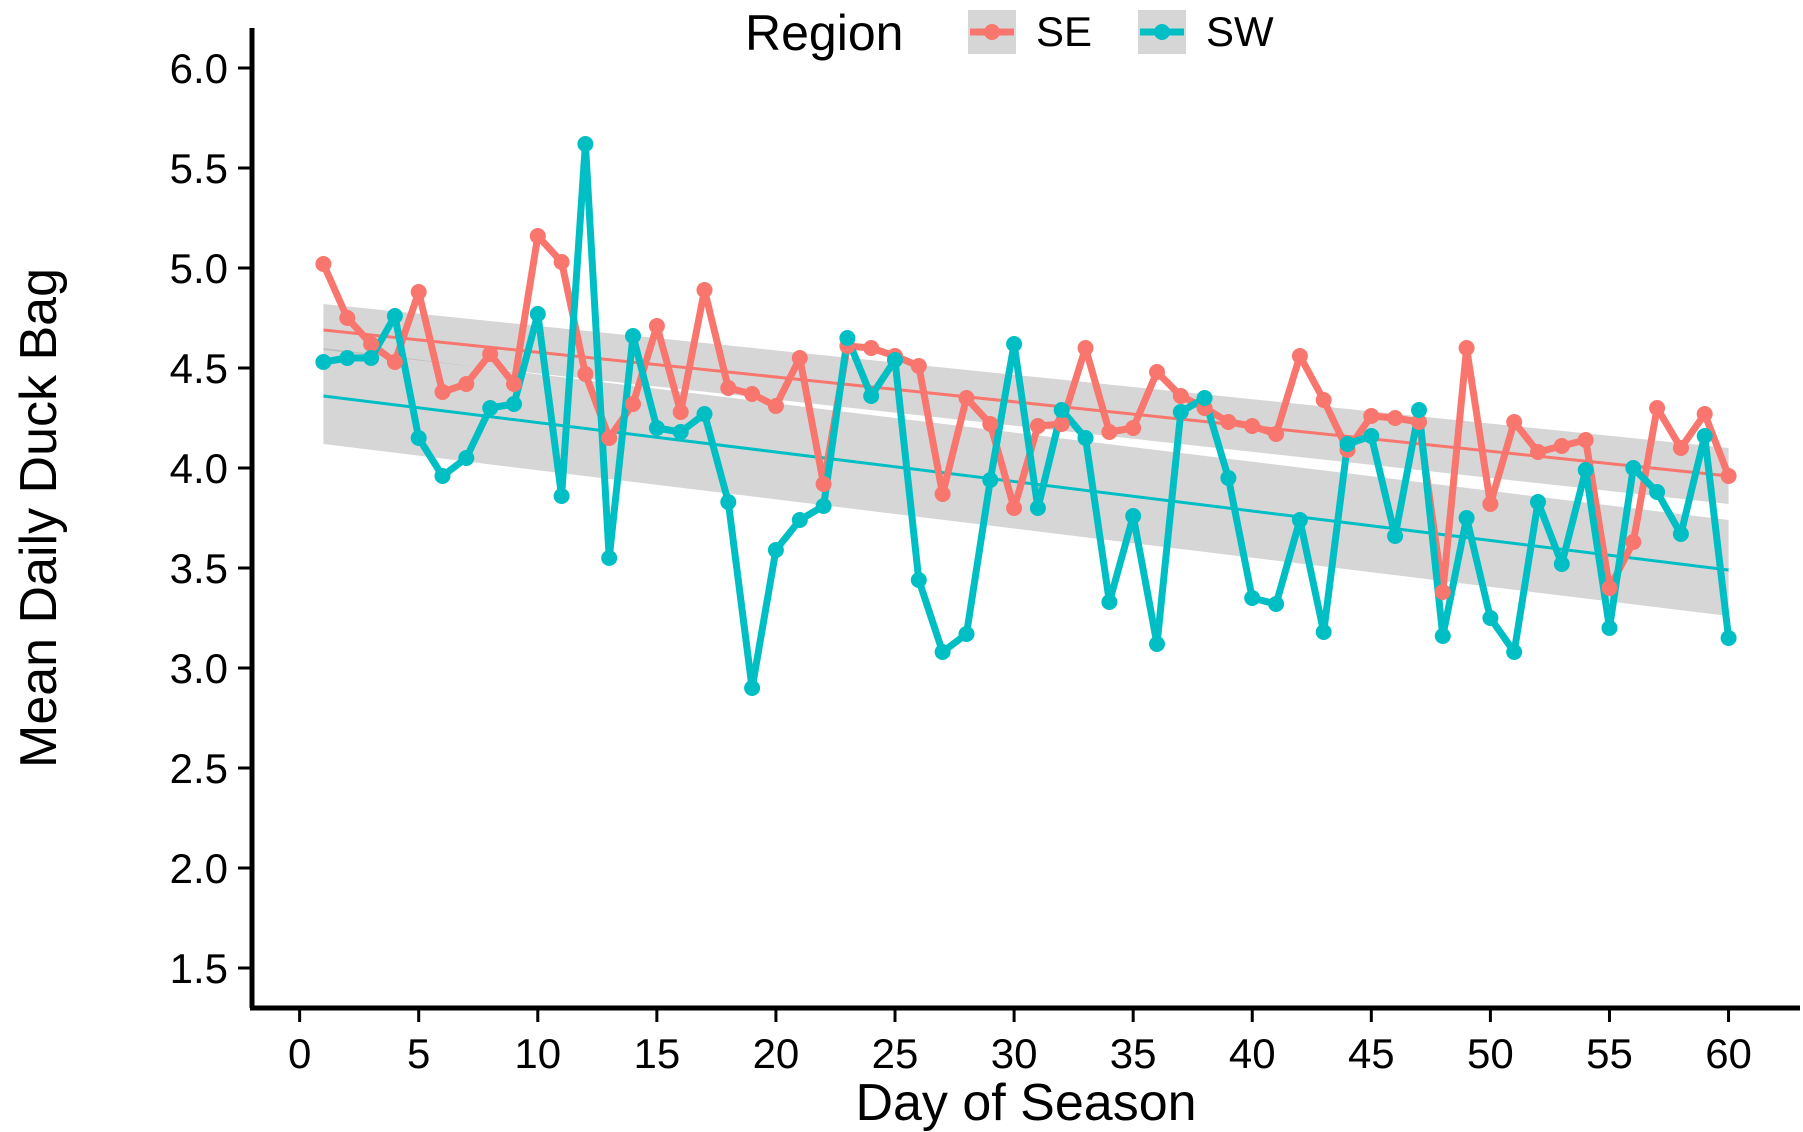 The width and height of the screenshot is (1803, 1132). I want to click on x-tick-label: 15, so click(657, 1053).